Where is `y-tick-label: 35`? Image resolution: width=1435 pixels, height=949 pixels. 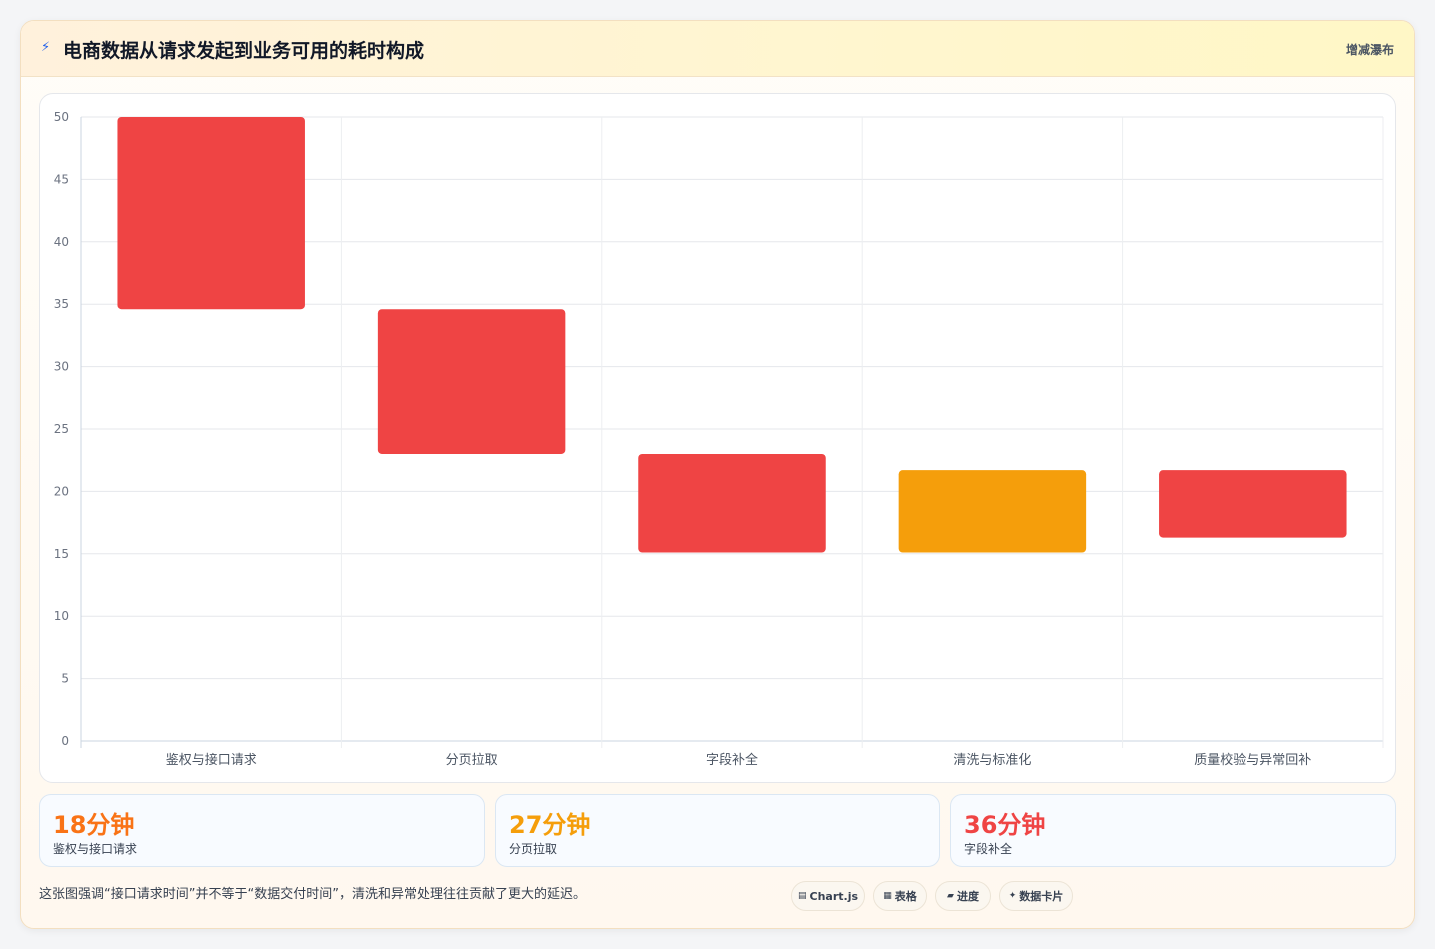
y-tick-label: 35 is located at coordinates (61, 304).